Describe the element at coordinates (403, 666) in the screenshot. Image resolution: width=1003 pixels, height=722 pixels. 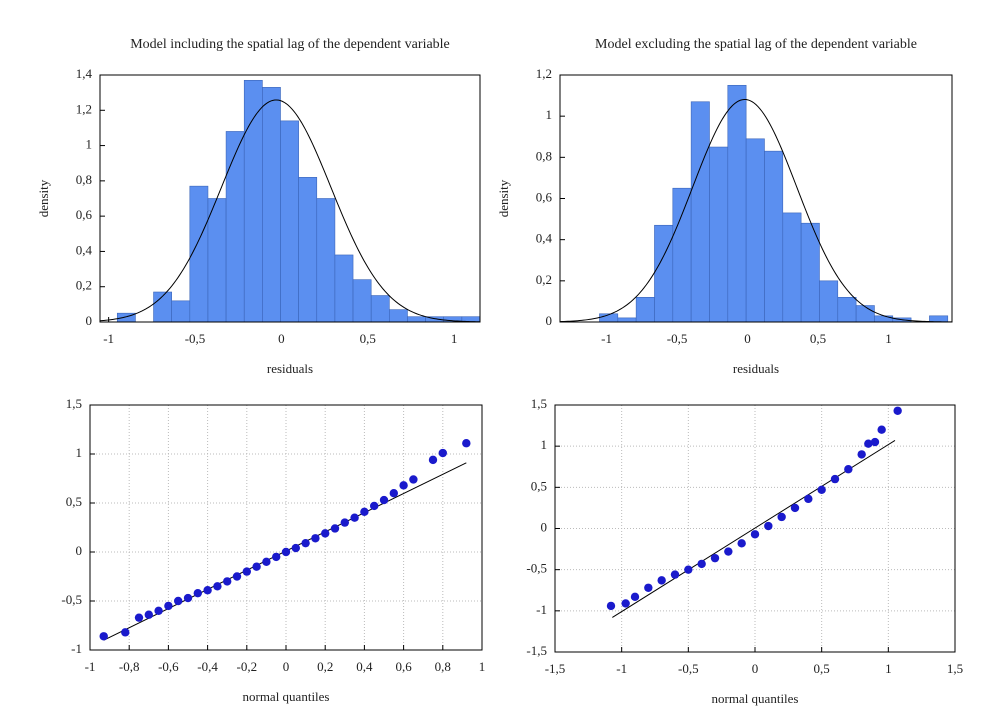
I see `x-tick-label: 0,6` at that location.